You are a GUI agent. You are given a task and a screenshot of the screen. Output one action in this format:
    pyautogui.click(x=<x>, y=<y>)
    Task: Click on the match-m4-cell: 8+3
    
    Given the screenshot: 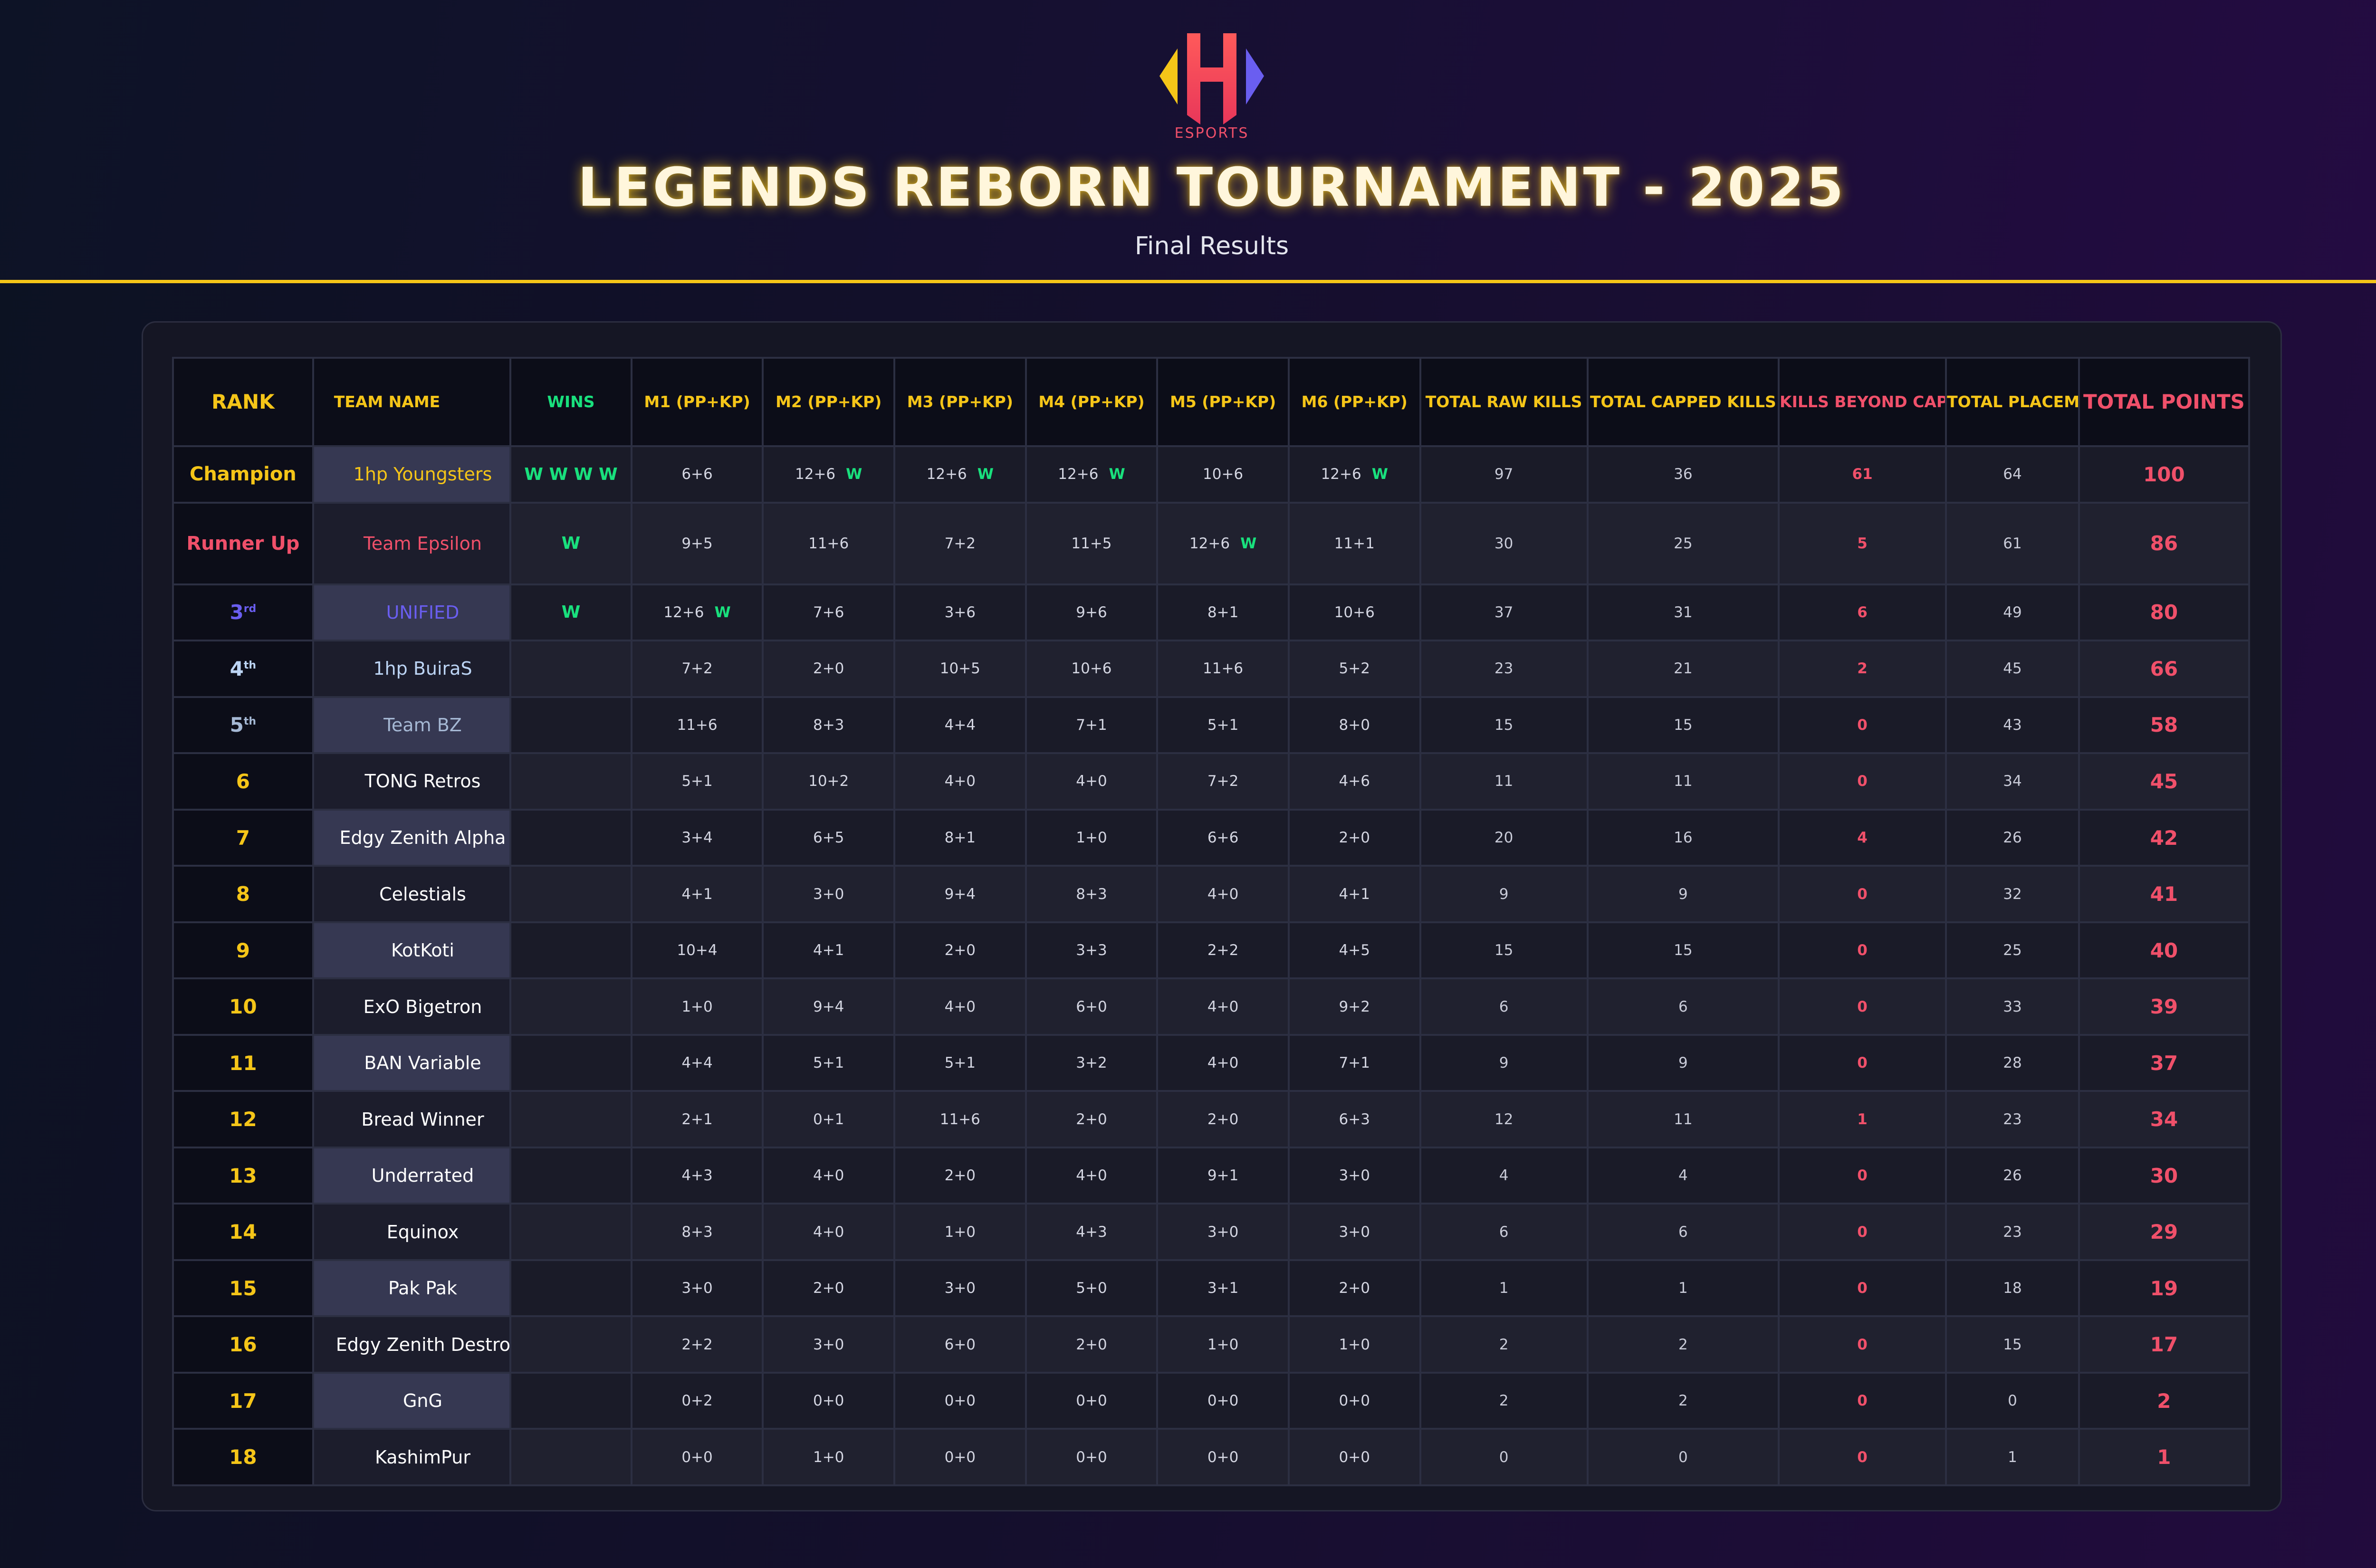 What is the action you would take?
    pyautogui.click(x=1092, y=894)
    